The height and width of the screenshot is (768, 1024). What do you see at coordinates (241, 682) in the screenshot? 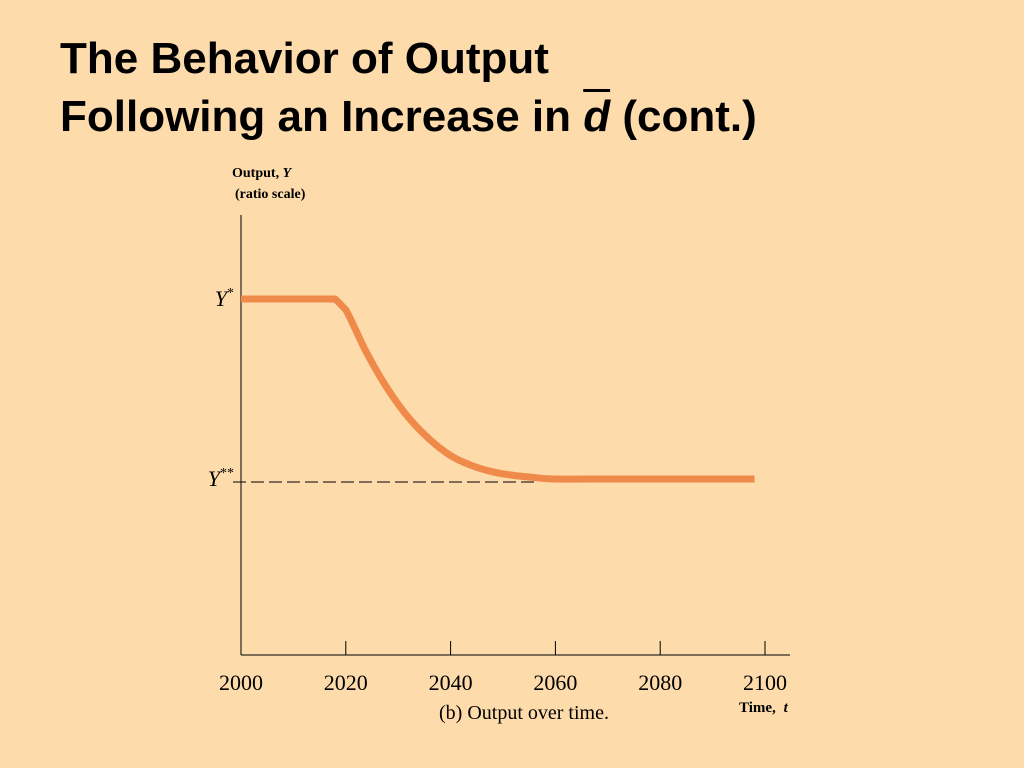
I see `x-tick-label: 2000` at bounding box center [241, 682].